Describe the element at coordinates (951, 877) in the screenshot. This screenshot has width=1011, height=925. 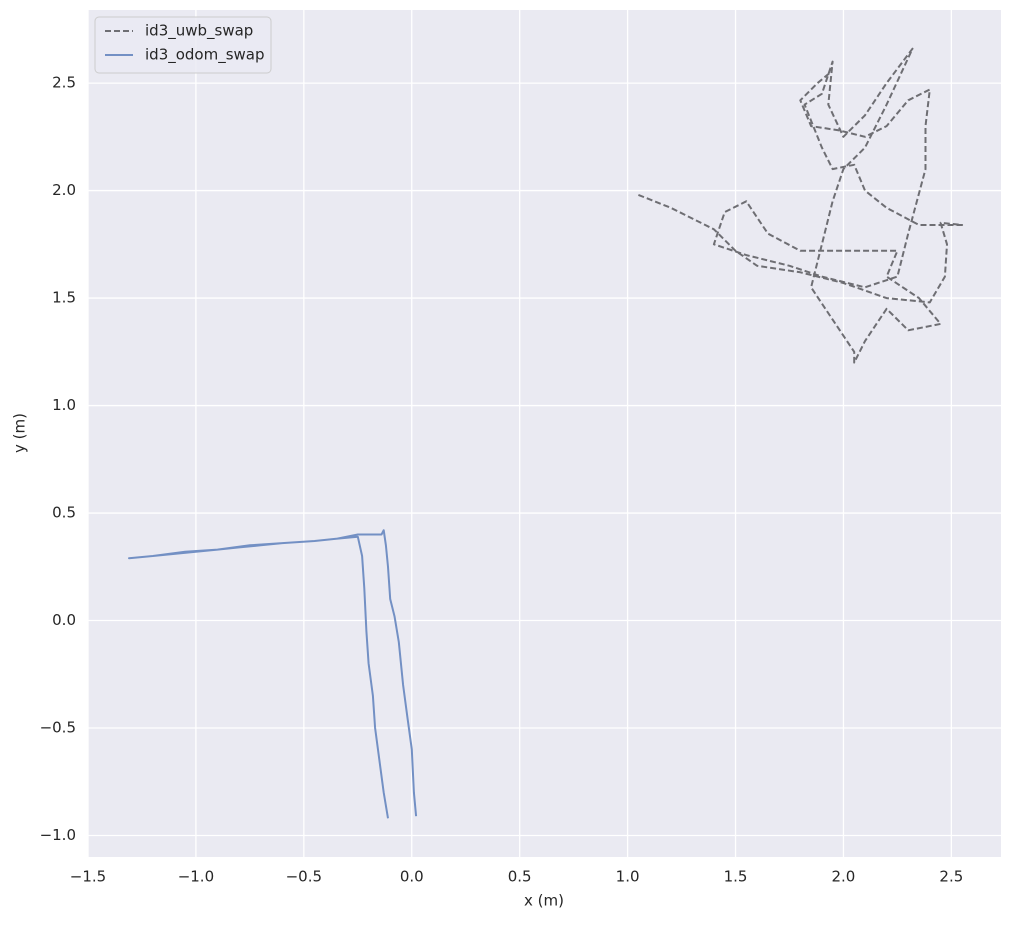
I see `x-tick-label: 2.5` at that location.